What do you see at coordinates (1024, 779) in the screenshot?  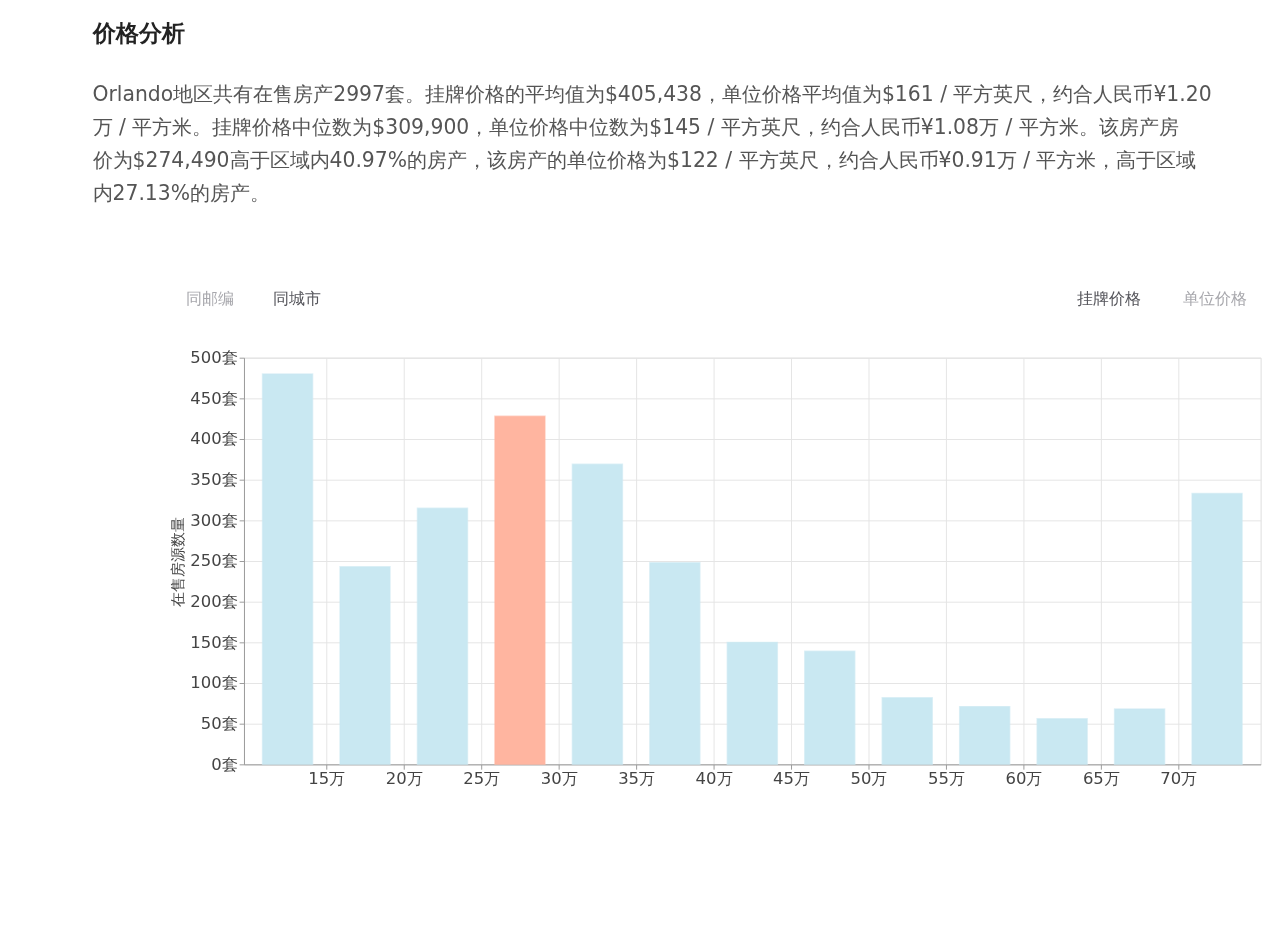 I see `x-tick-label: 60万` at bounding box center [1024, 779].